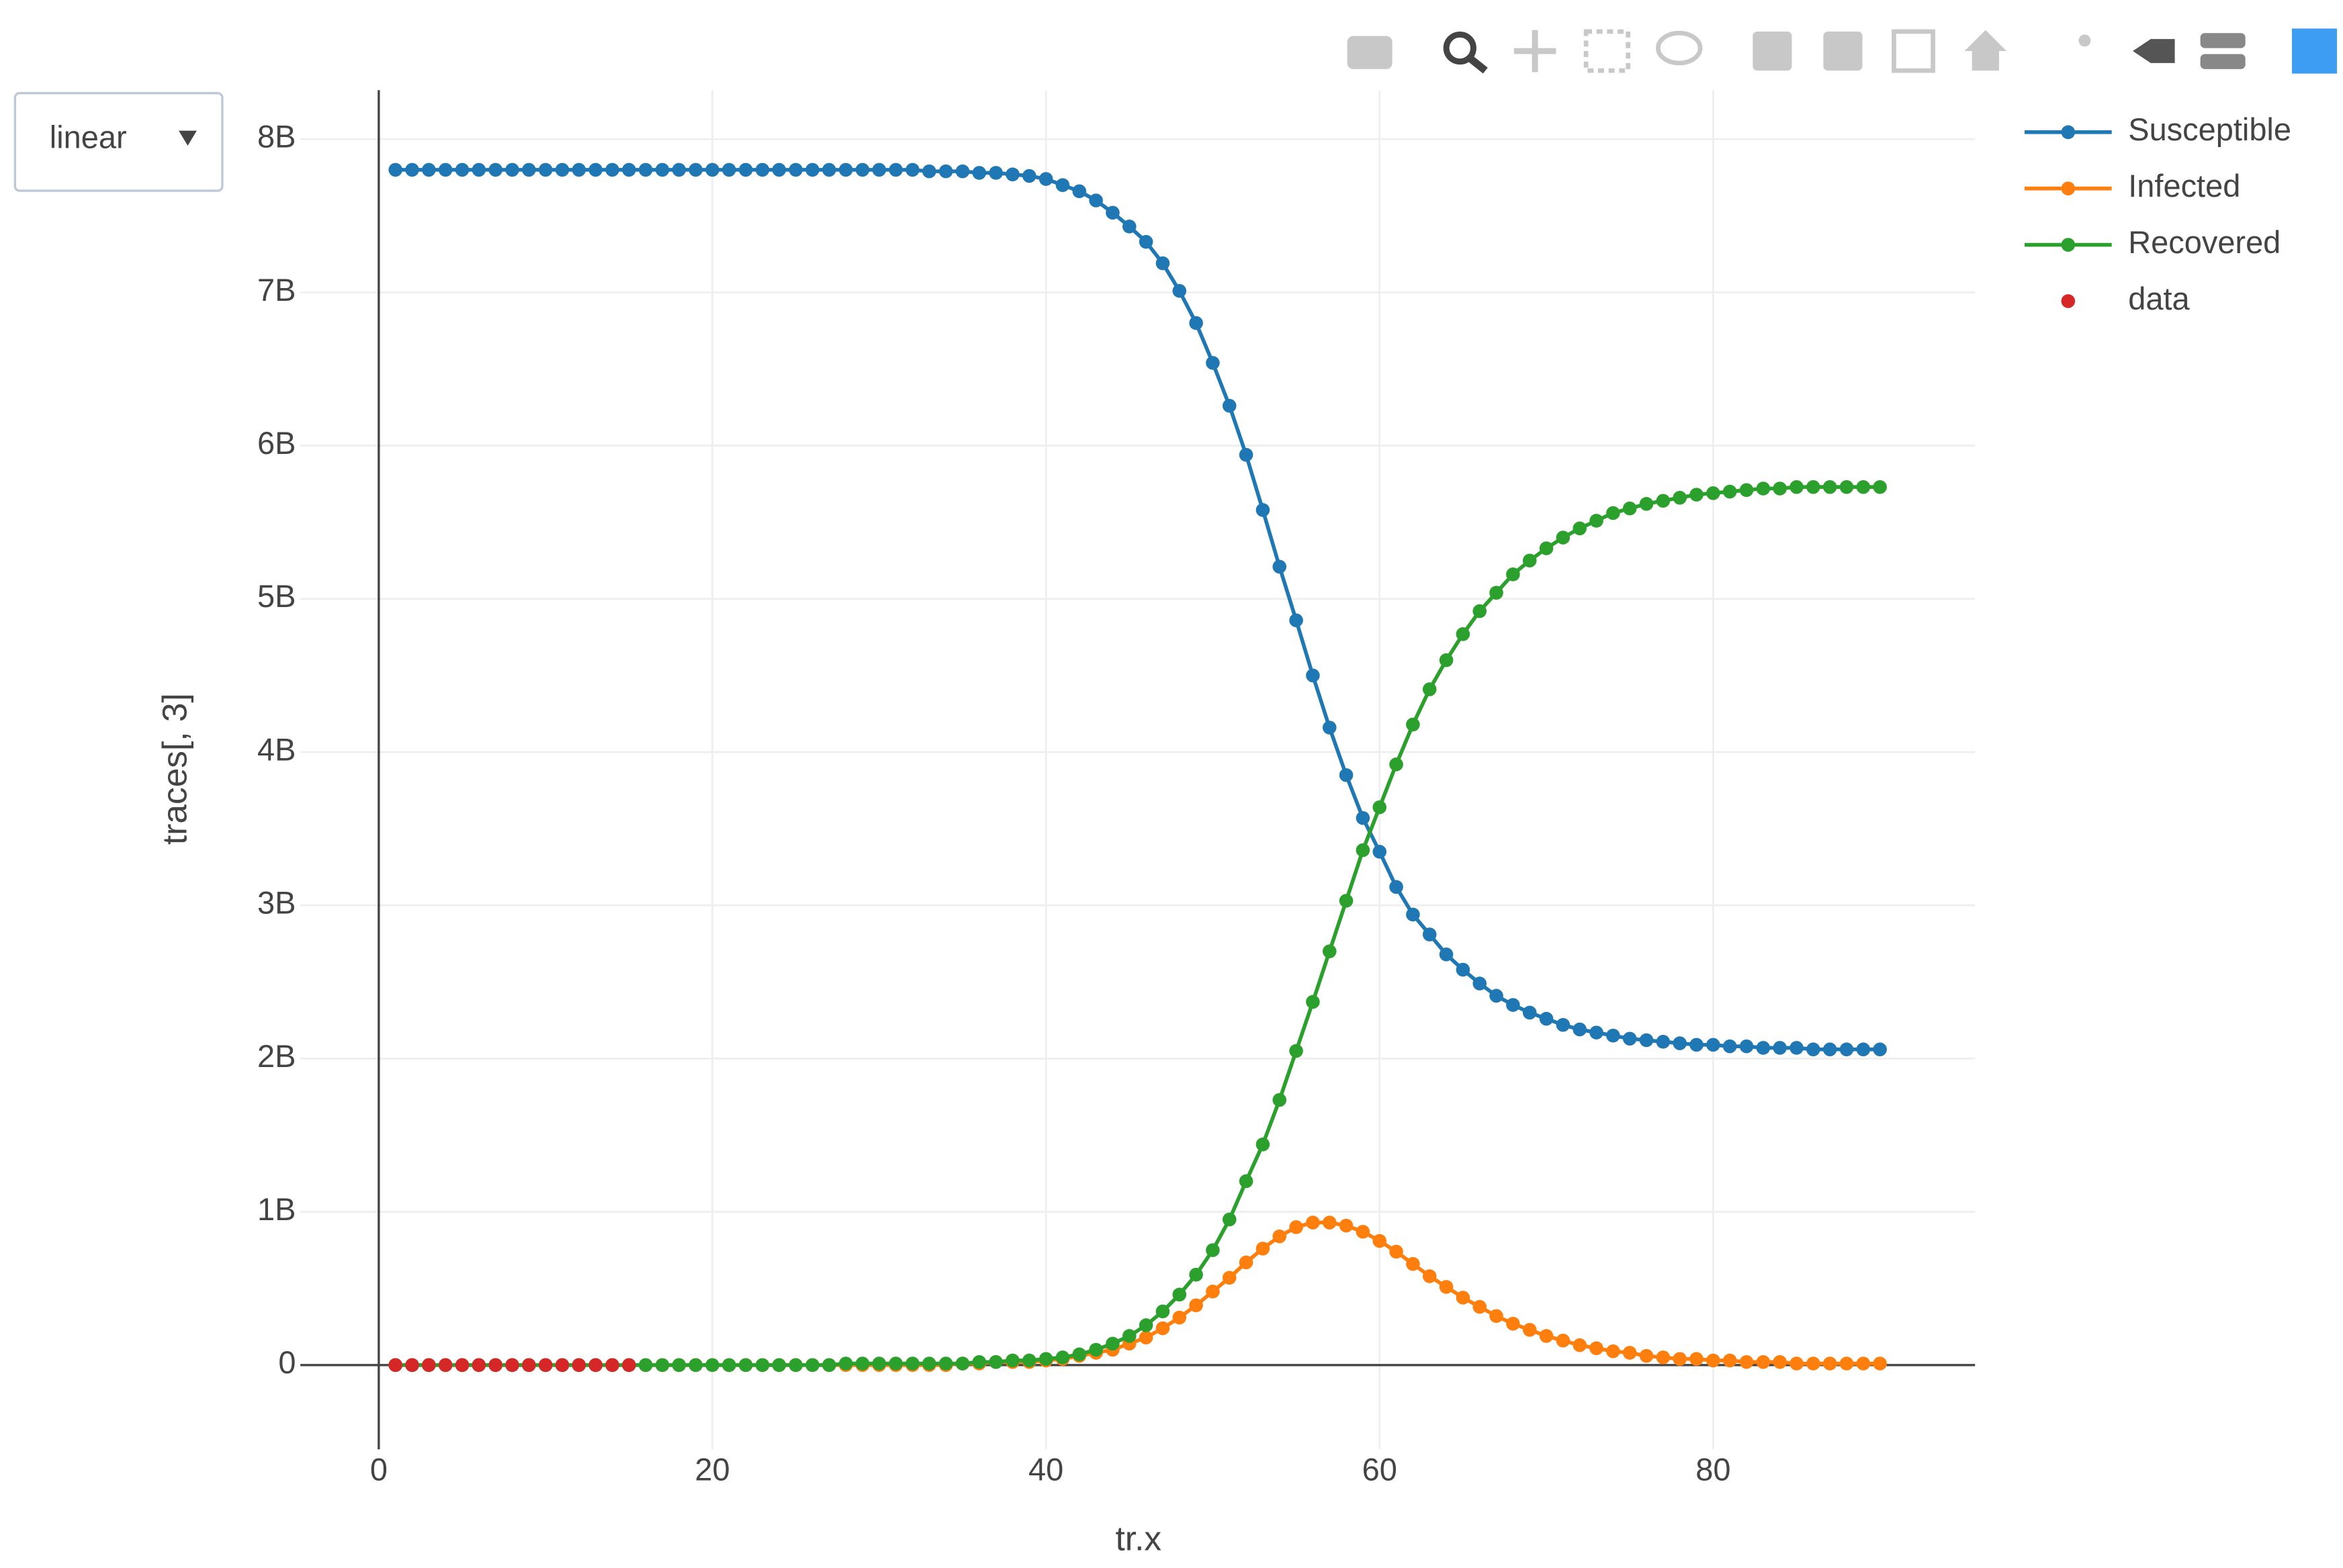  What do you see at coordinates (2157, 213) in the screenshot?
I see `legend: Susceptible Infected Recovered data` at bounding box center [2157, 213].